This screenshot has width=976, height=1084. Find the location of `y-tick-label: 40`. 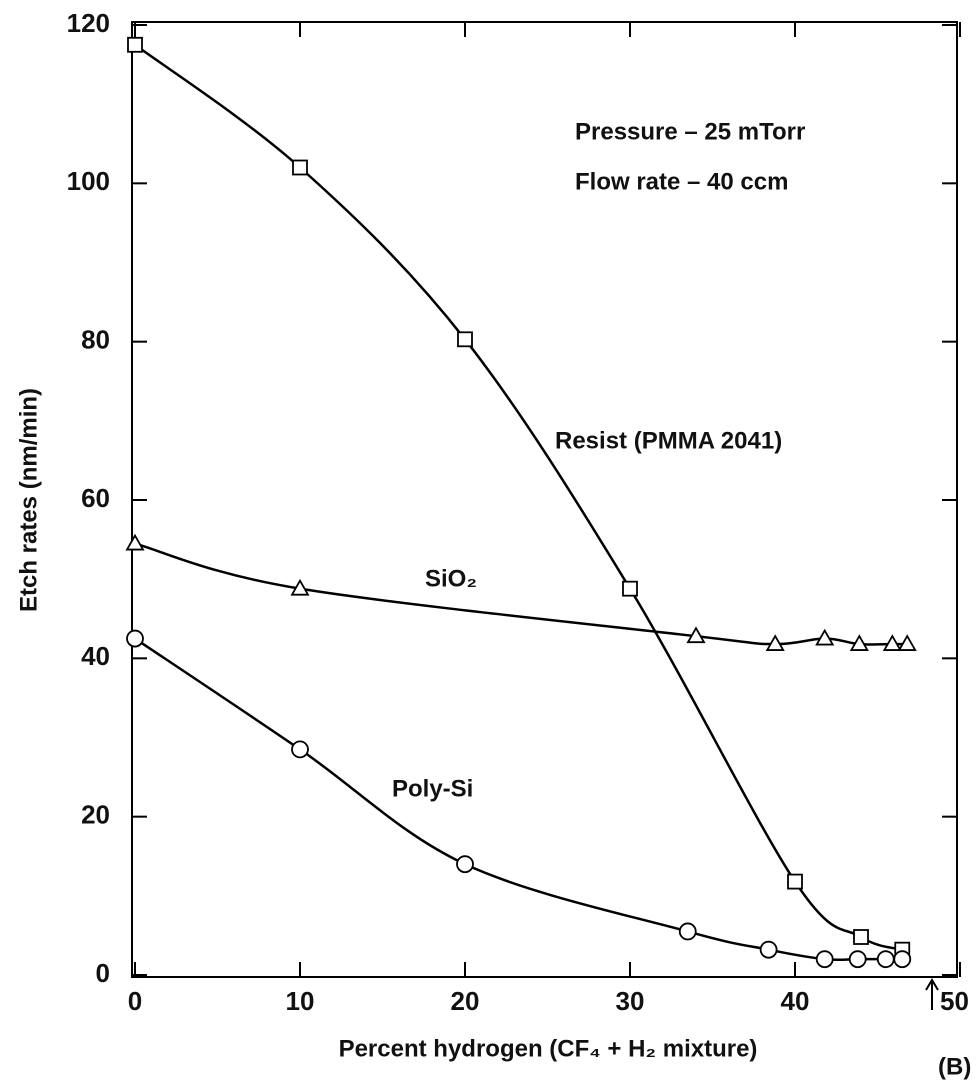

y-tick-label: 40 is located at coordinates (95, 656).